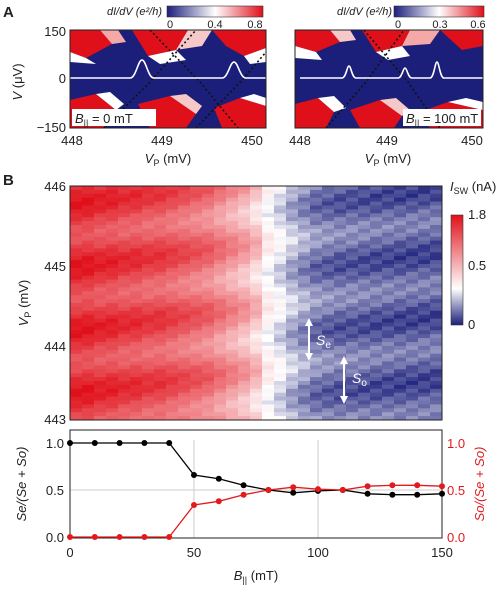 This screenshot has height=591, width=500. What do you see at coordinates (388, 159) in the screenshot?
I see `panel-a-right-x-label: VP (mV)` at bounding box center [388, 159].